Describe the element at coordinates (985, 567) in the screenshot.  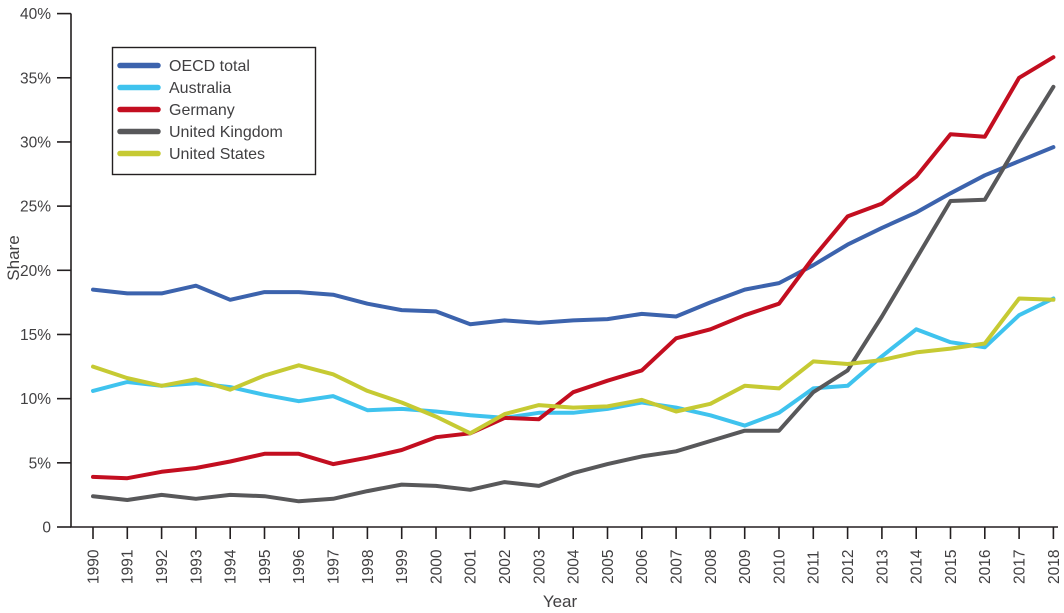
I see `x-tick-label: 2016` at that location.